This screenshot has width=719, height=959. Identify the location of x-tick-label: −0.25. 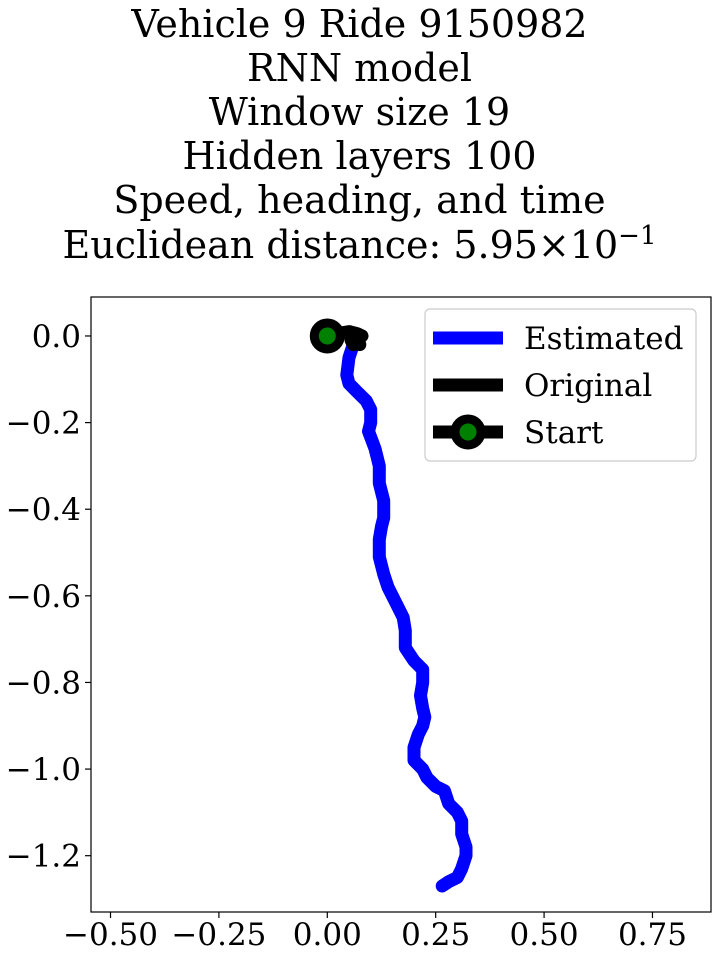
(218, 935).